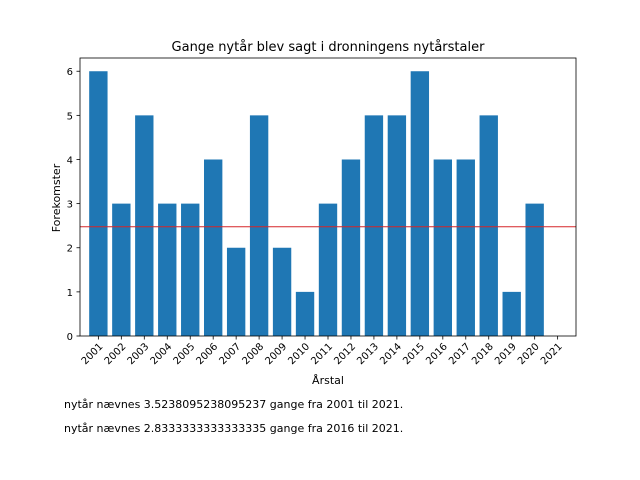 This screenshot has height=480, width=640. Describe the element at coordinates (144, 225) in the screenshot. I see `bar-2003` at that location.